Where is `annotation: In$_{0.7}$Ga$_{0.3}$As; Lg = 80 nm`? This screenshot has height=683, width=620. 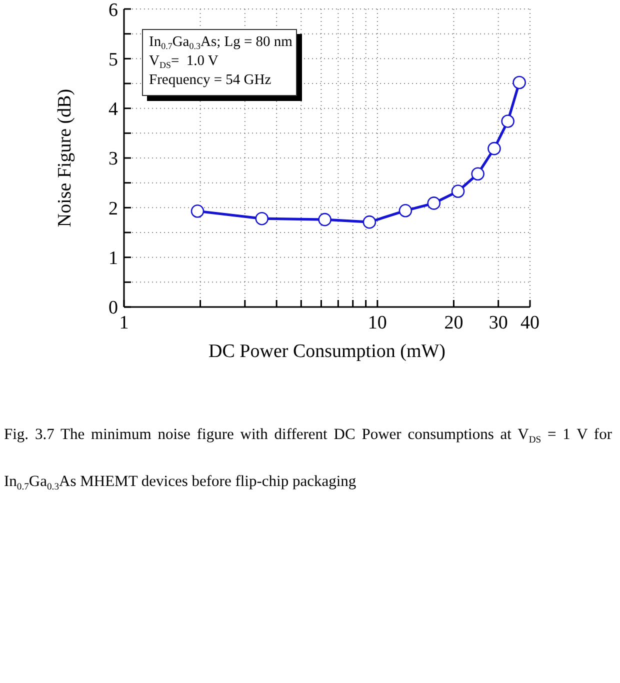 annotation: In$_{0.7}$Ga$_{0.3}$As; Lg = 80 nm is located at coordinates (220, 42).